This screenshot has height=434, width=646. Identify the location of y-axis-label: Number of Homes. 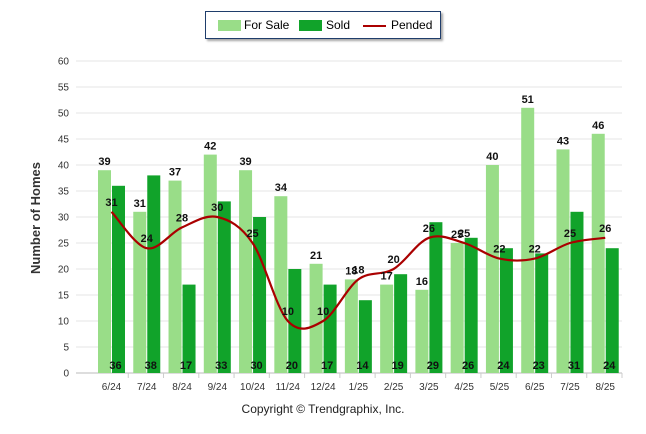
(35, 218).